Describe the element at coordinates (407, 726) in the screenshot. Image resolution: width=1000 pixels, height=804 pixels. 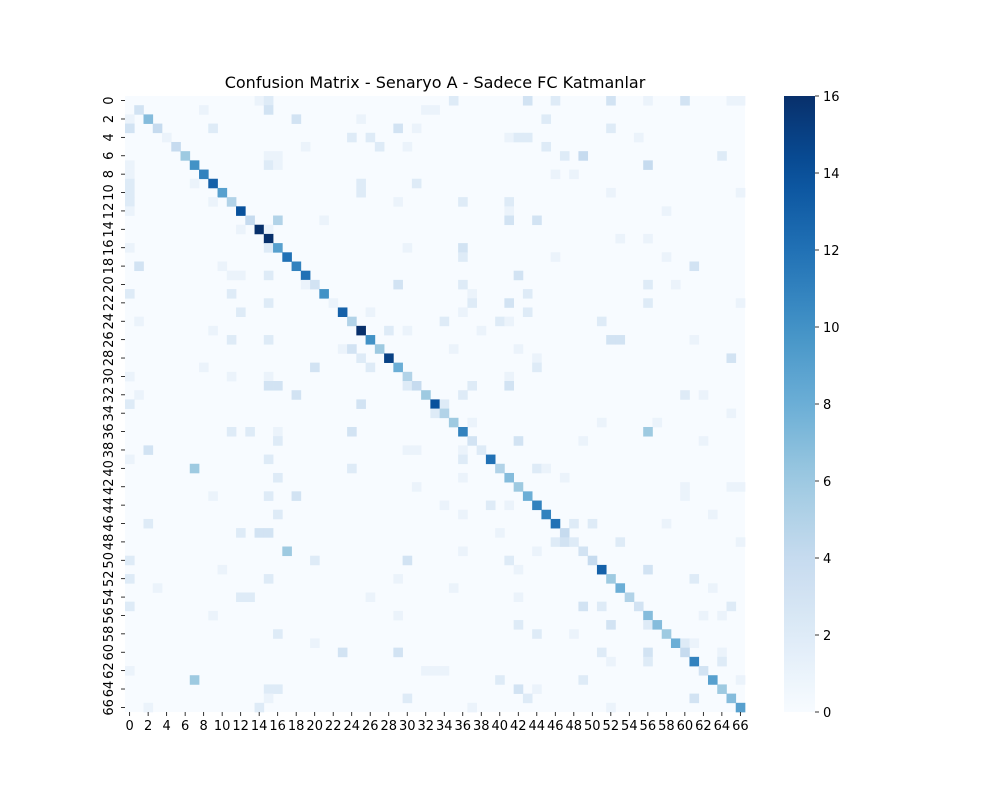
I see `x-tick-label: 30` at that location.